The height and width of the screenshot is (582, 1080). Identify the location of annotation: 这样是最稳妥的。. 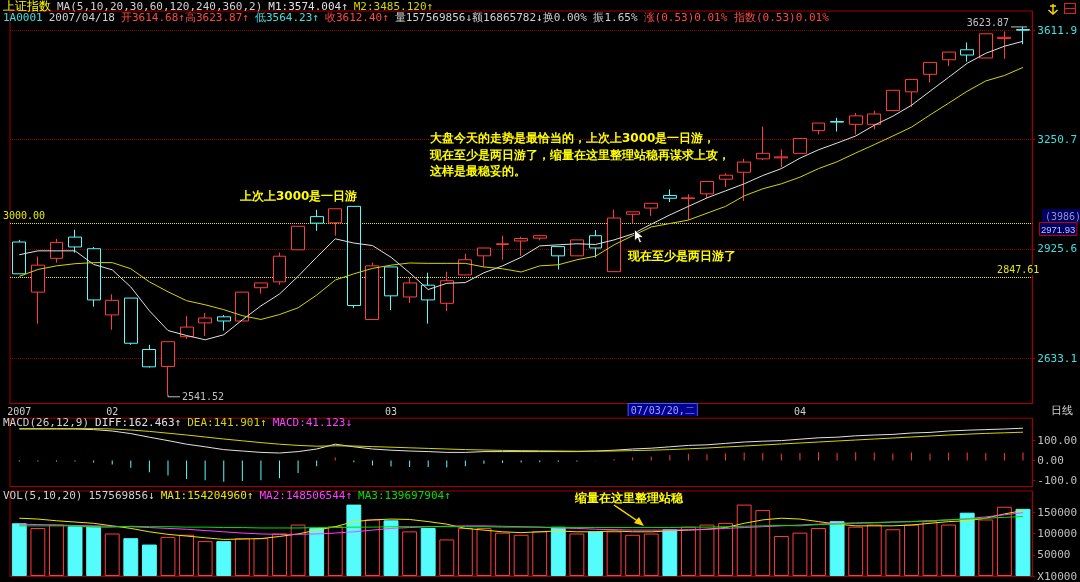
(477, 171).